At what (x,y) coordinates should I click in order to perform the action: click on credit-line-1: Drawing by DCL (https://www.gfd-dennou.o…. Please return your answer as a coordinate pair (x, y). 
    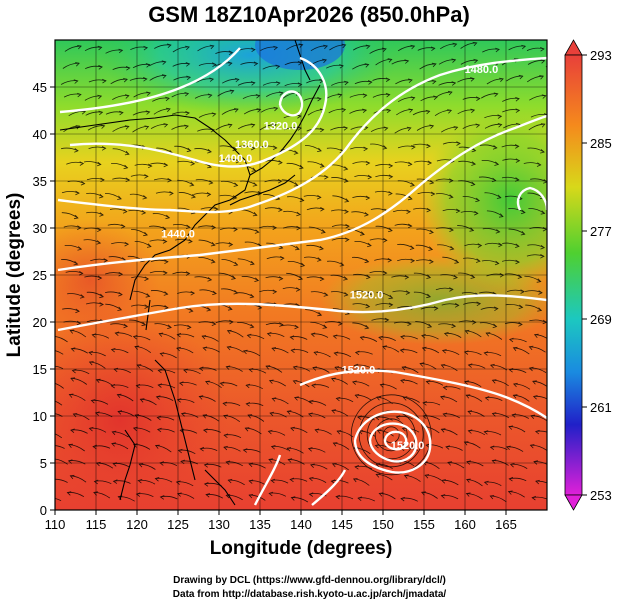
    Looking at the image, I should click on (309, 580).